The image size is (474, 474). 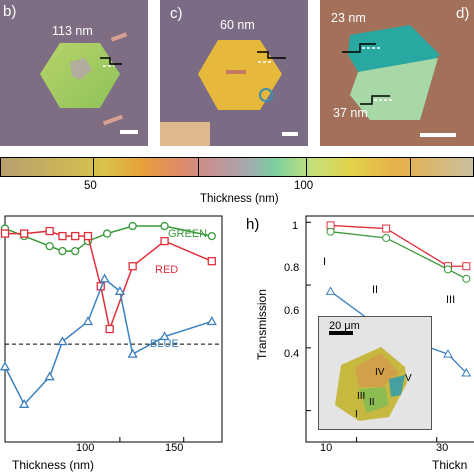 I want to click on micrograph-panel-d: d) 23 nm 37 nm, so click(x=397, y=73).